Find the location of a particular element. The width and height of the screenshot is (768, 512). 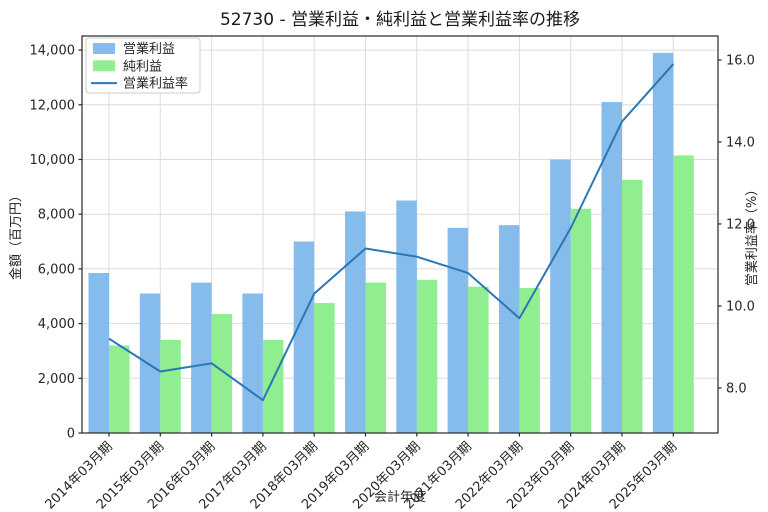

svg-text: 10.0 is located at coordinates (740, 306).